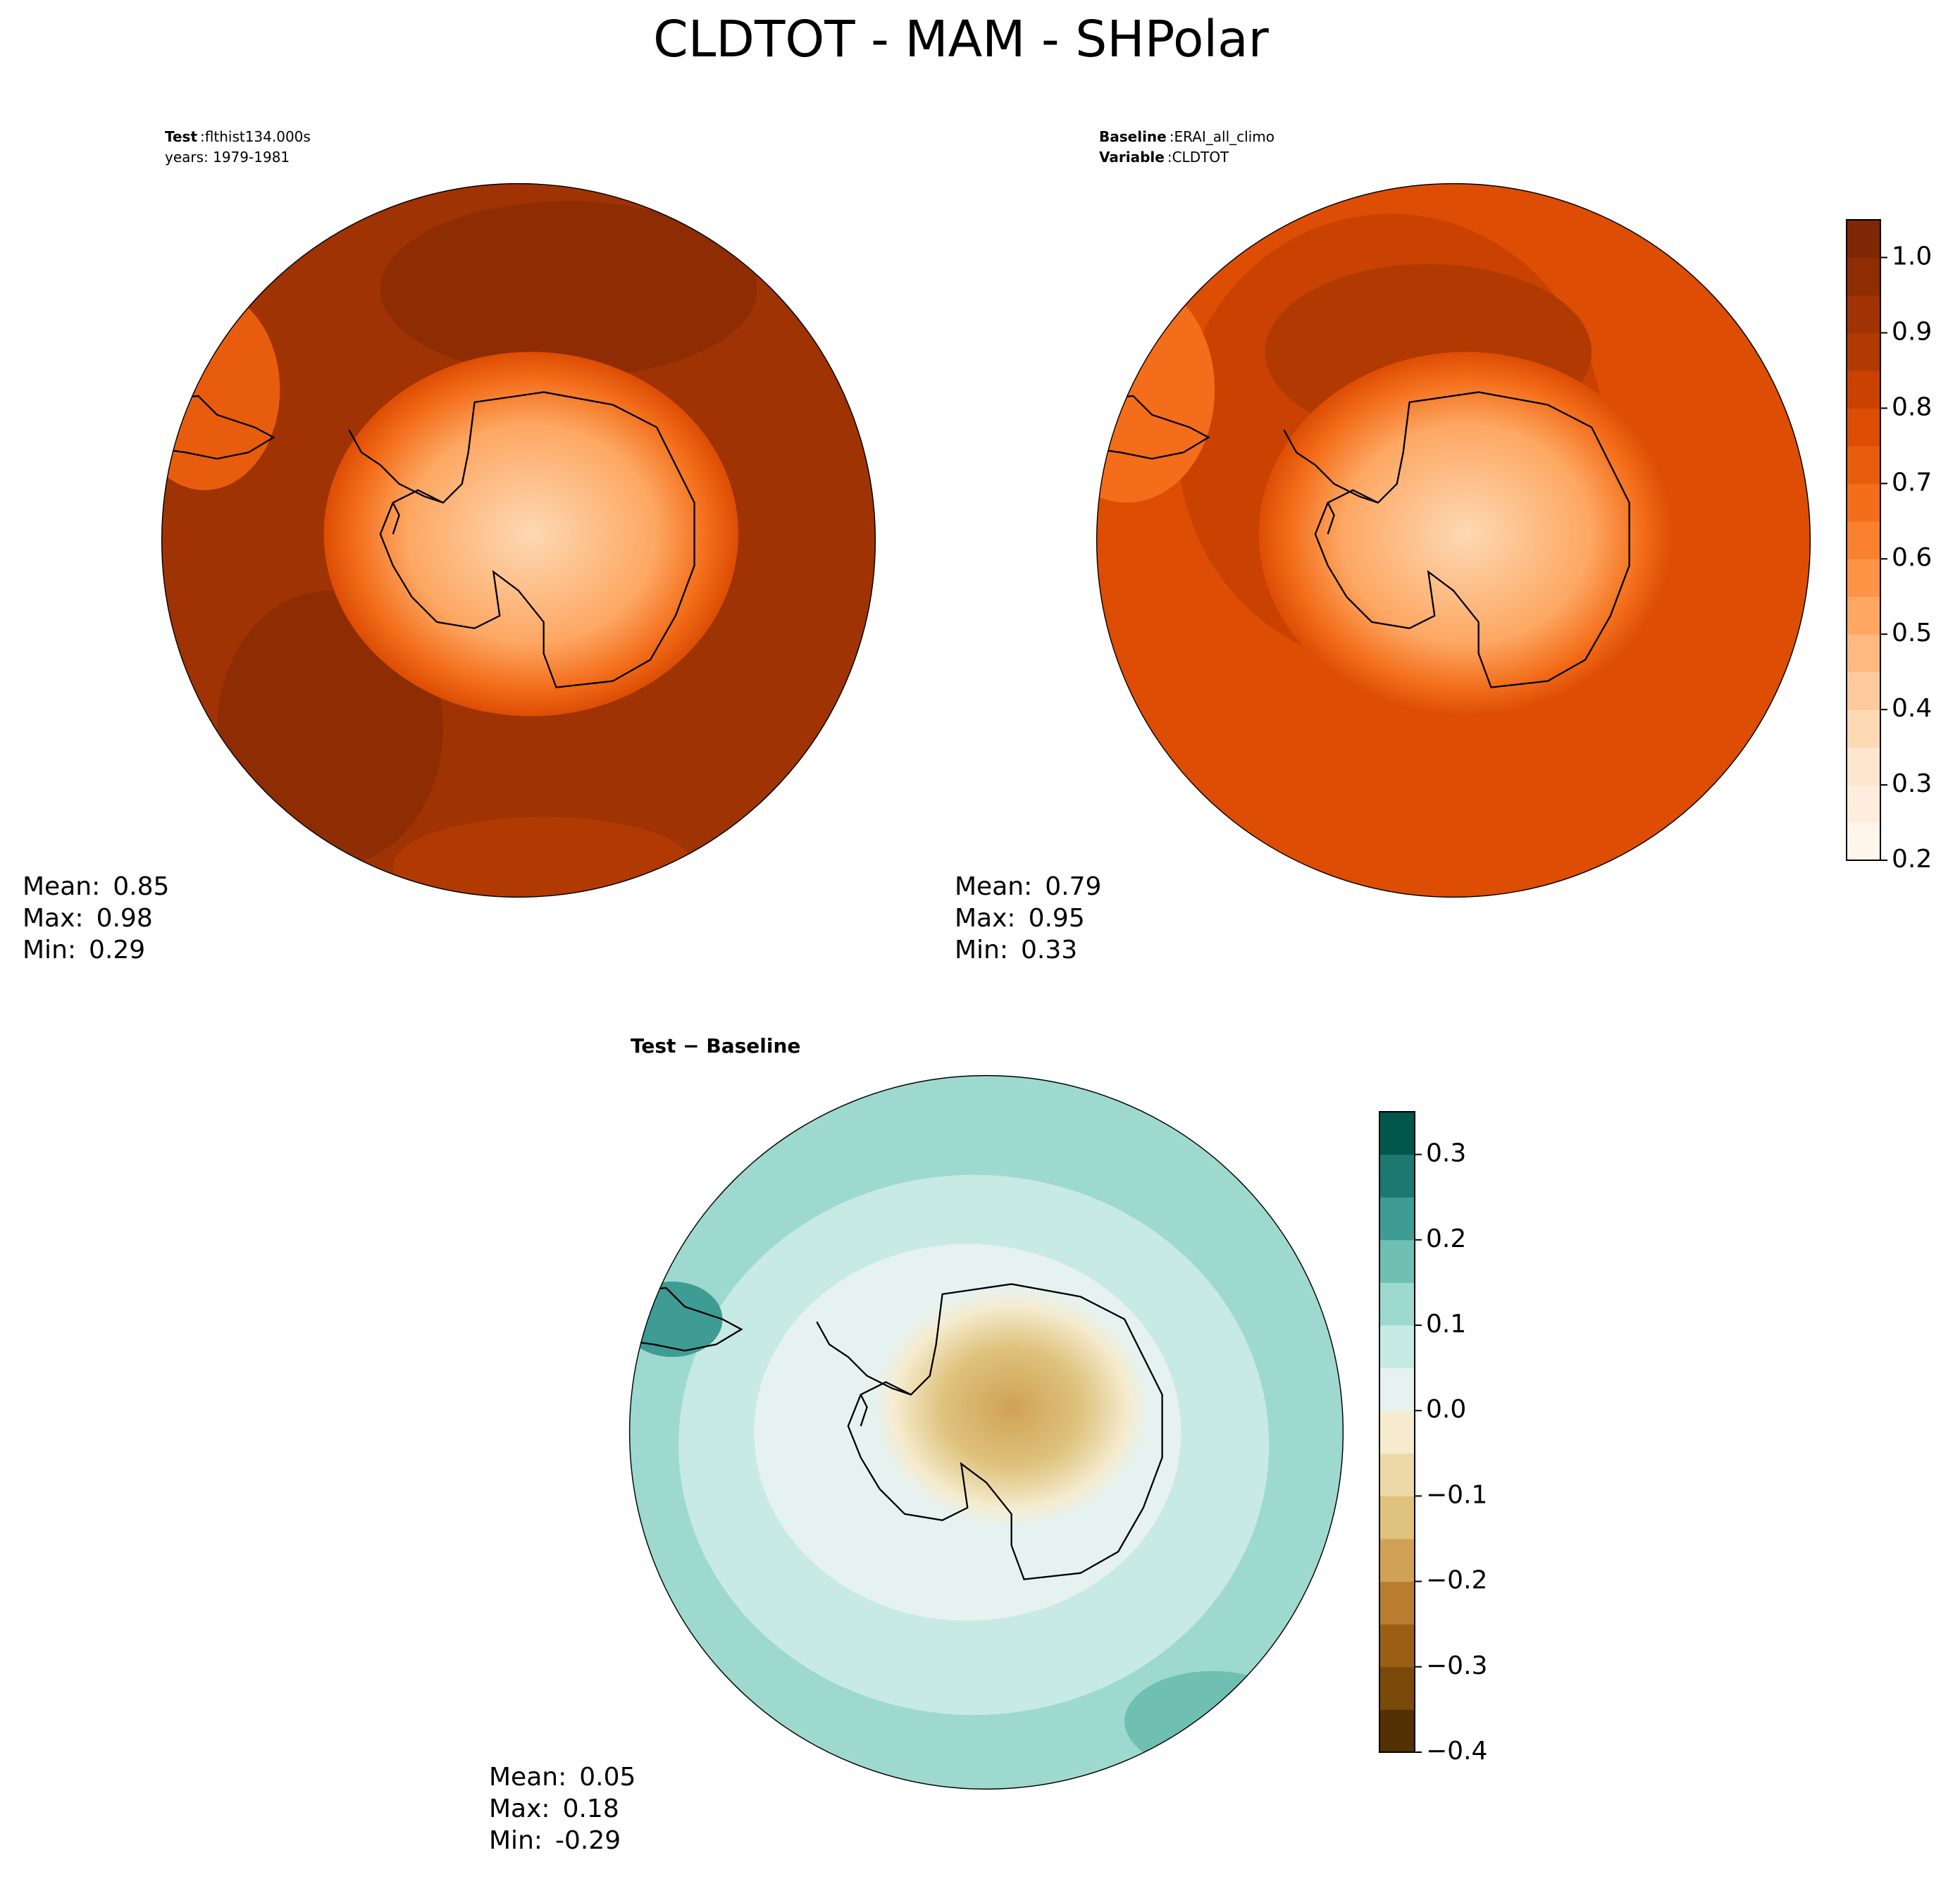 This screenshot has width=1960, height=1879. I want to click on colorbar-tick-label: 0.0, so click(1446, 1409).